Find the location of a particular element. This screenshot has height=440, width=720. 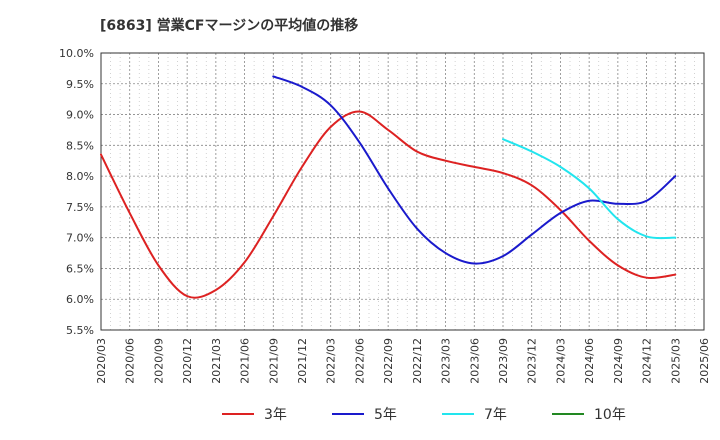

x-tick-label: 2024/06 is located at coordinates (589, 361).